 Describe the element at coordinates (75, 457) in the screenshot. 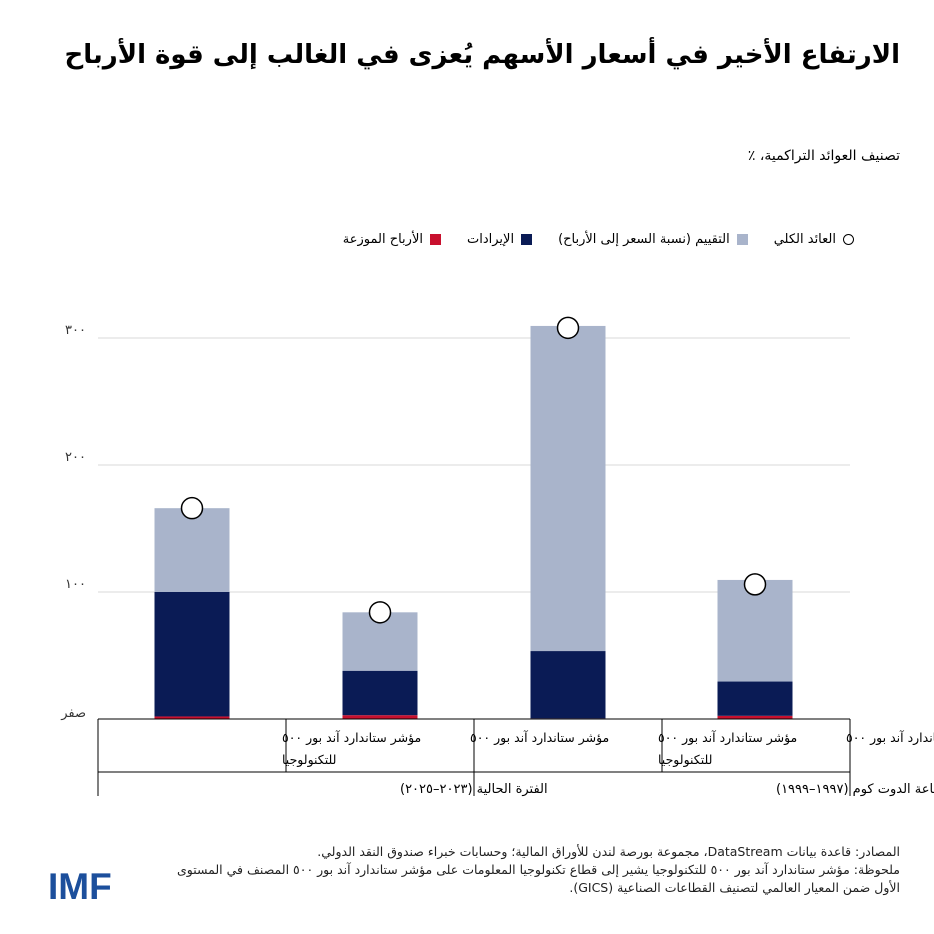

I see `y-tick-label: ٢٠٠` at that location.